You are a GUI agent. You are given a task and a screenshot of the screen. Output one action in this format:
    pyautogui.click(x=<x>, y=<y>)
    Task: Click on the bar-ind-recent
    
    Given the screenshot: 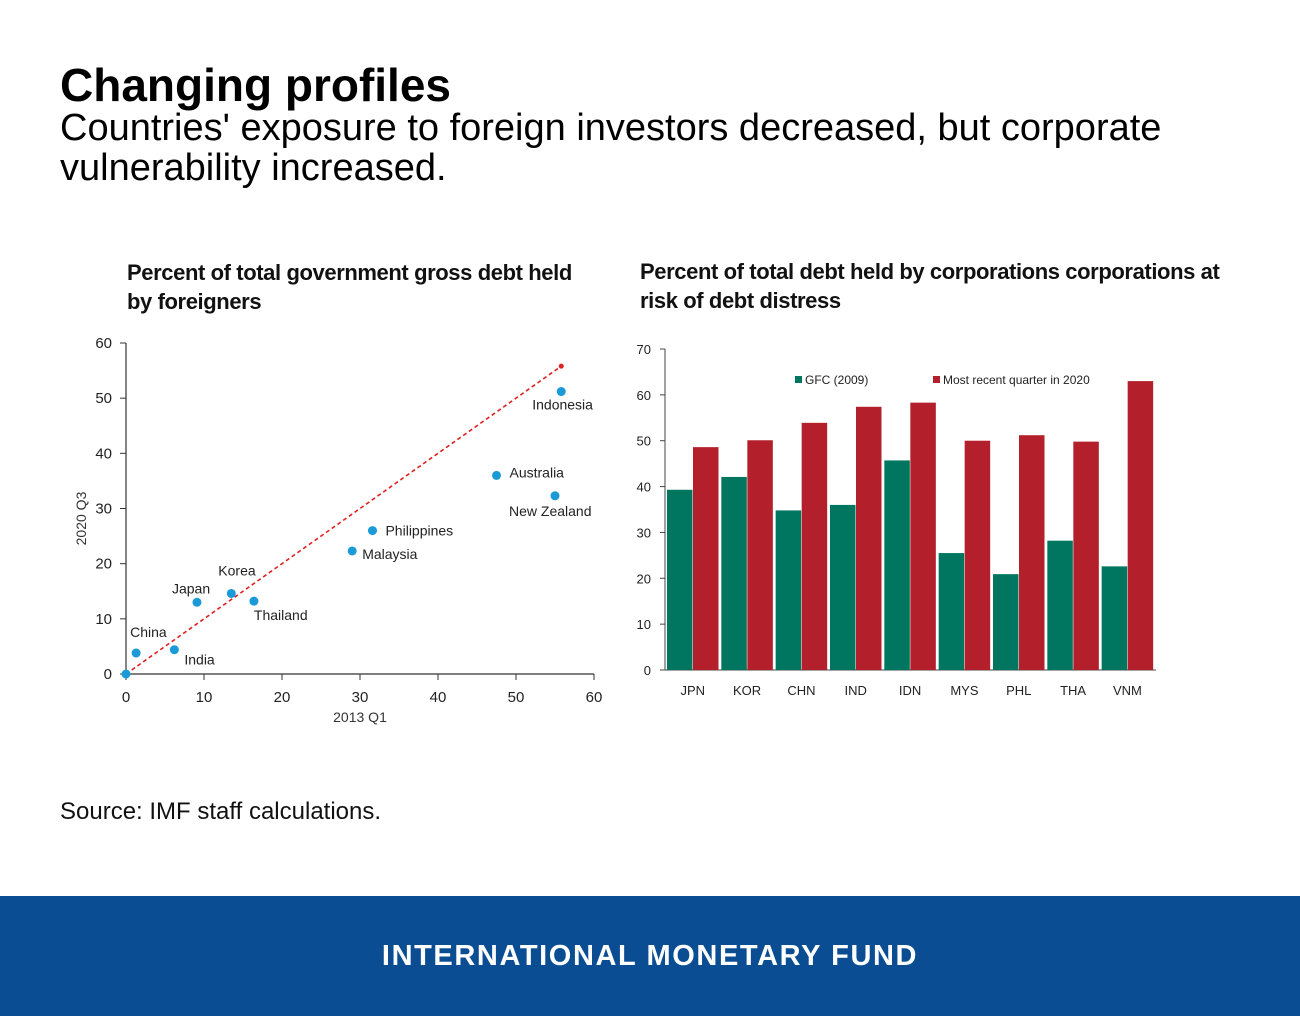 What is the action you would take?
    pyautogui.click(x=869, y=538)
    